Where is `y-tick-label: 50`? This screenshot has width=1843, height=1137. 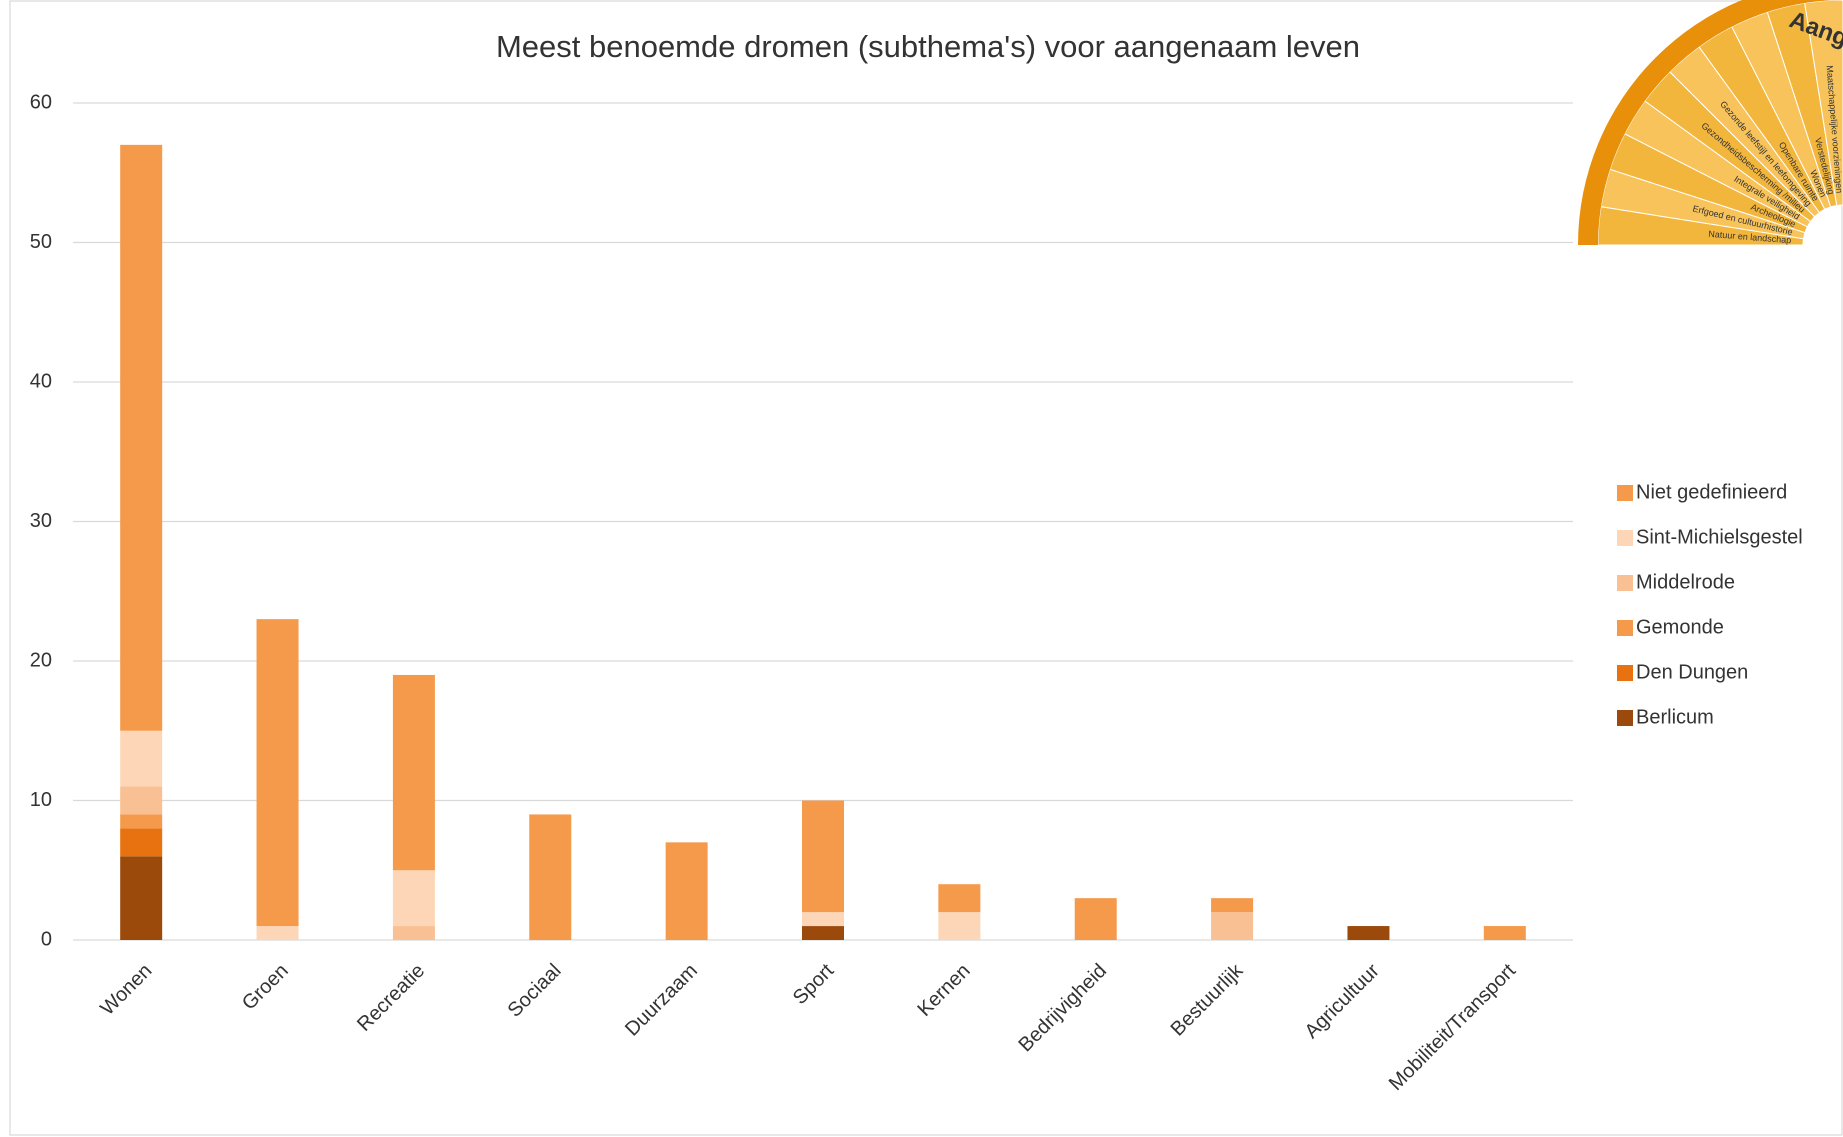
y-tick-label: 50 is located at coordinates (41, 242).